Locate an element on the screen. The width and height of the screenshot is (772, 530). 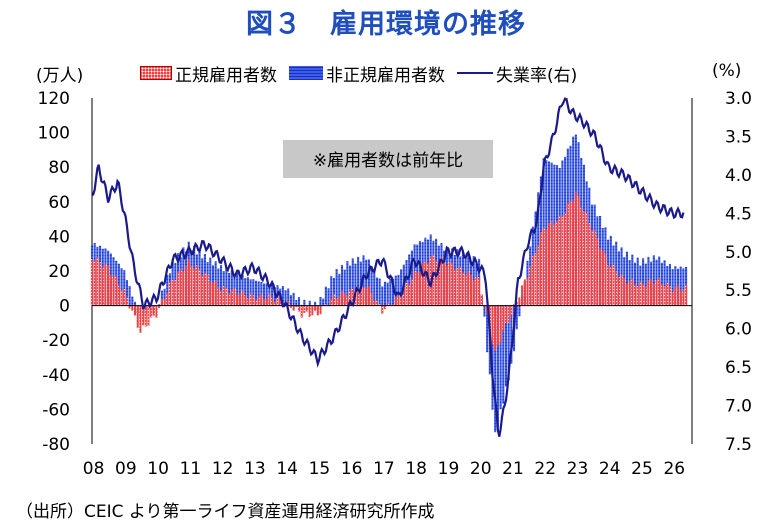
y-tick-label: 0 is located at coordinates (64, 307).